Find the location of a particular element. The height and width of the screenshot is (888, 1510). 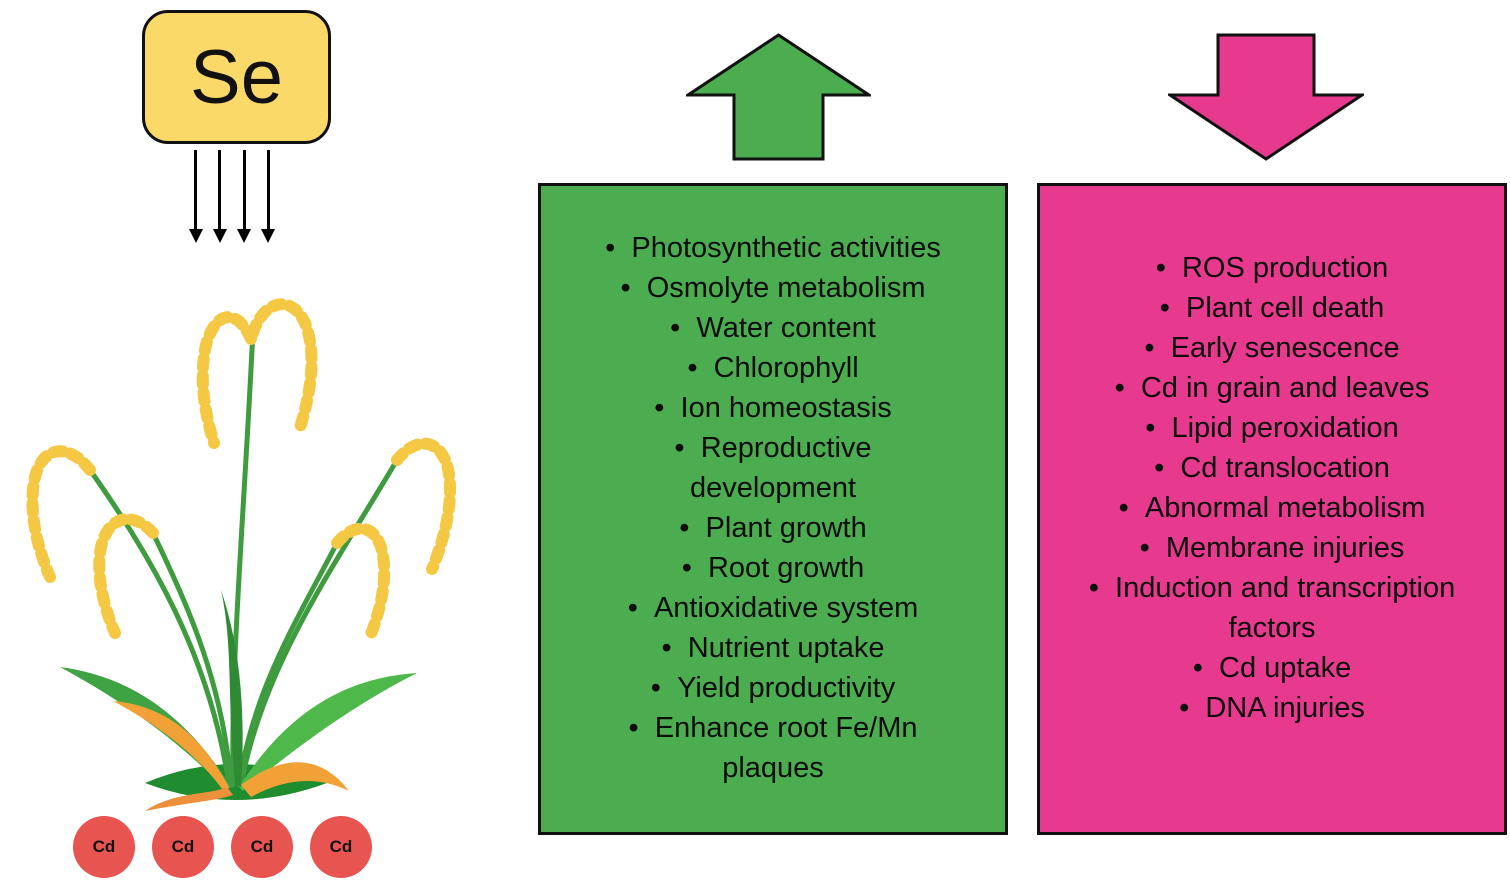

se-to-plant-arrows is located at coordinates (232, 198).